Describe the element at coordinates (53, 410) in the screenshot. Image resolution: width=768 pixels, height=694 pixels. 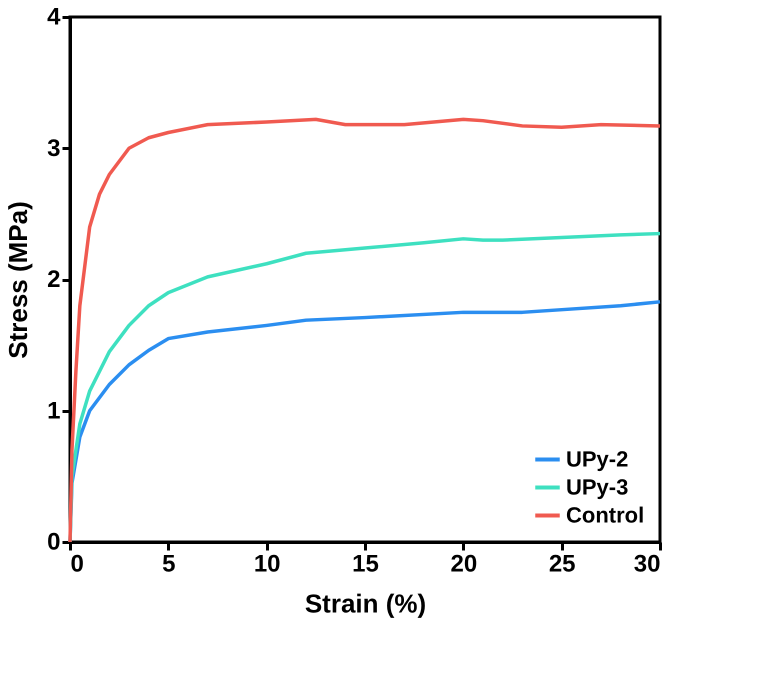
I see `y-tick-label: 1` at that location.